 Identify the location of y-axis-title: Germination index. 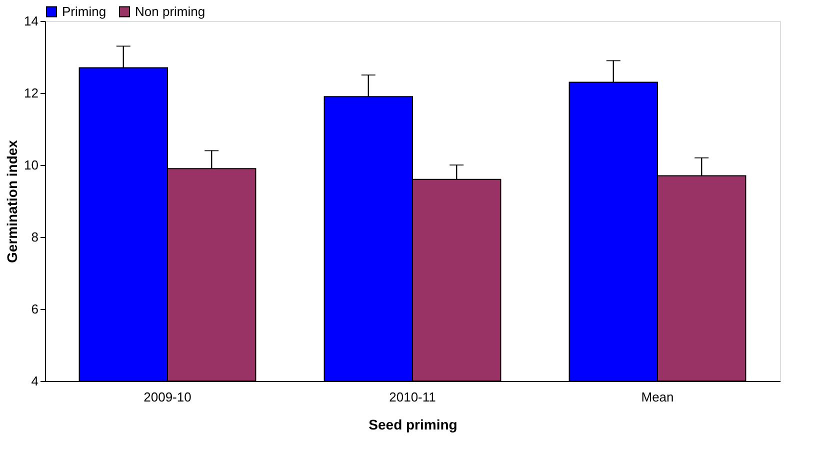
(12, 201).